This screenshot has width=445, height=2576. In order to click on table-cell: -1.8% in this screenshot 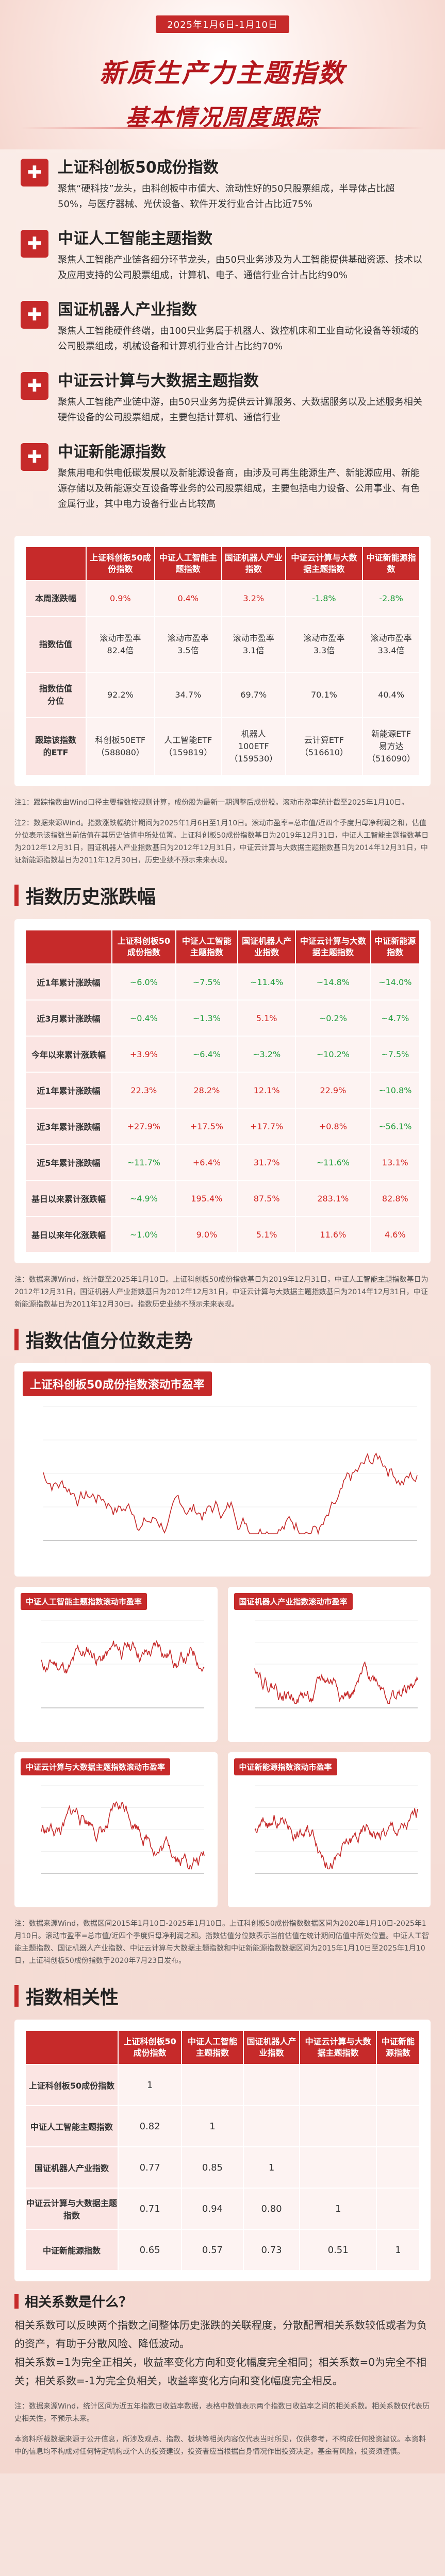, I will do `click(325, 598)`.